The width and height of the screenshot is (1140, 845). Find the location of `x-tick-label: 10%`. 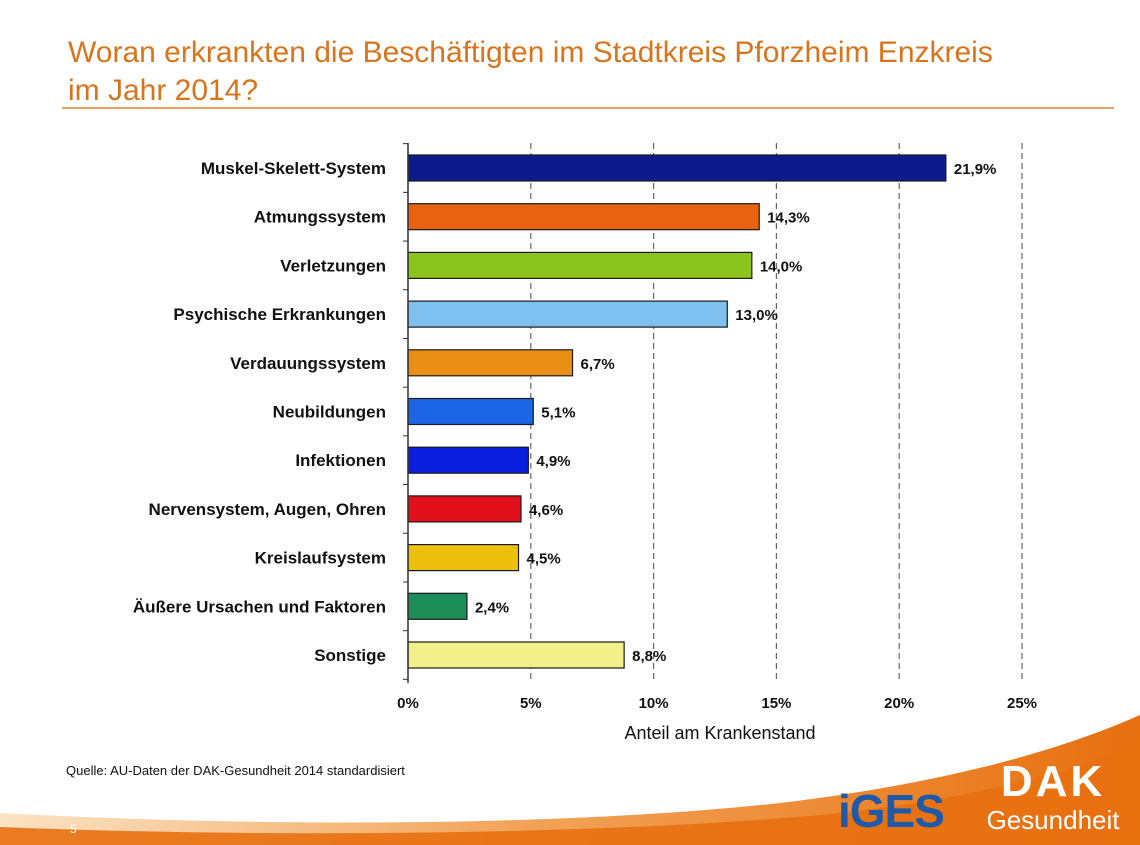

x-tick-label: 10% is located at coordinates (654, 703).